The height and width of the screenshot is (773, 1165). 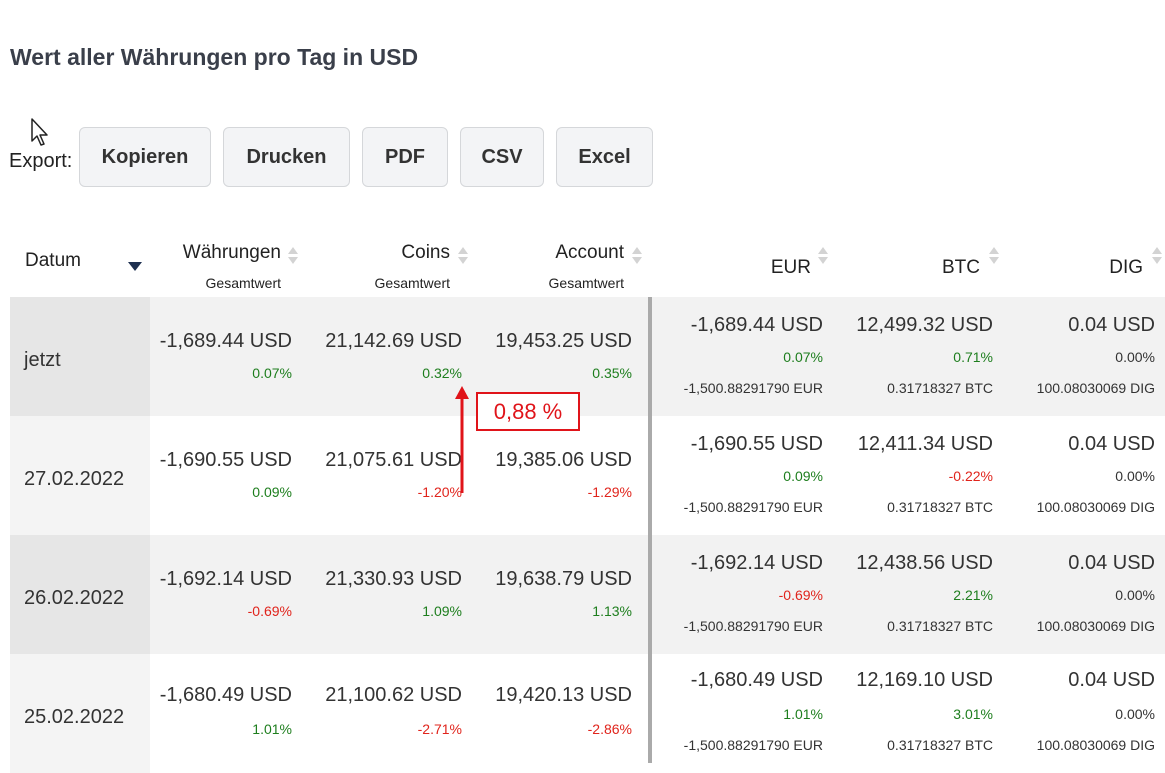 What do you see at coordinates (74, 598) in the screenshot?
I see `row-date: 26.02.2022` at bounding box center [74, 598].